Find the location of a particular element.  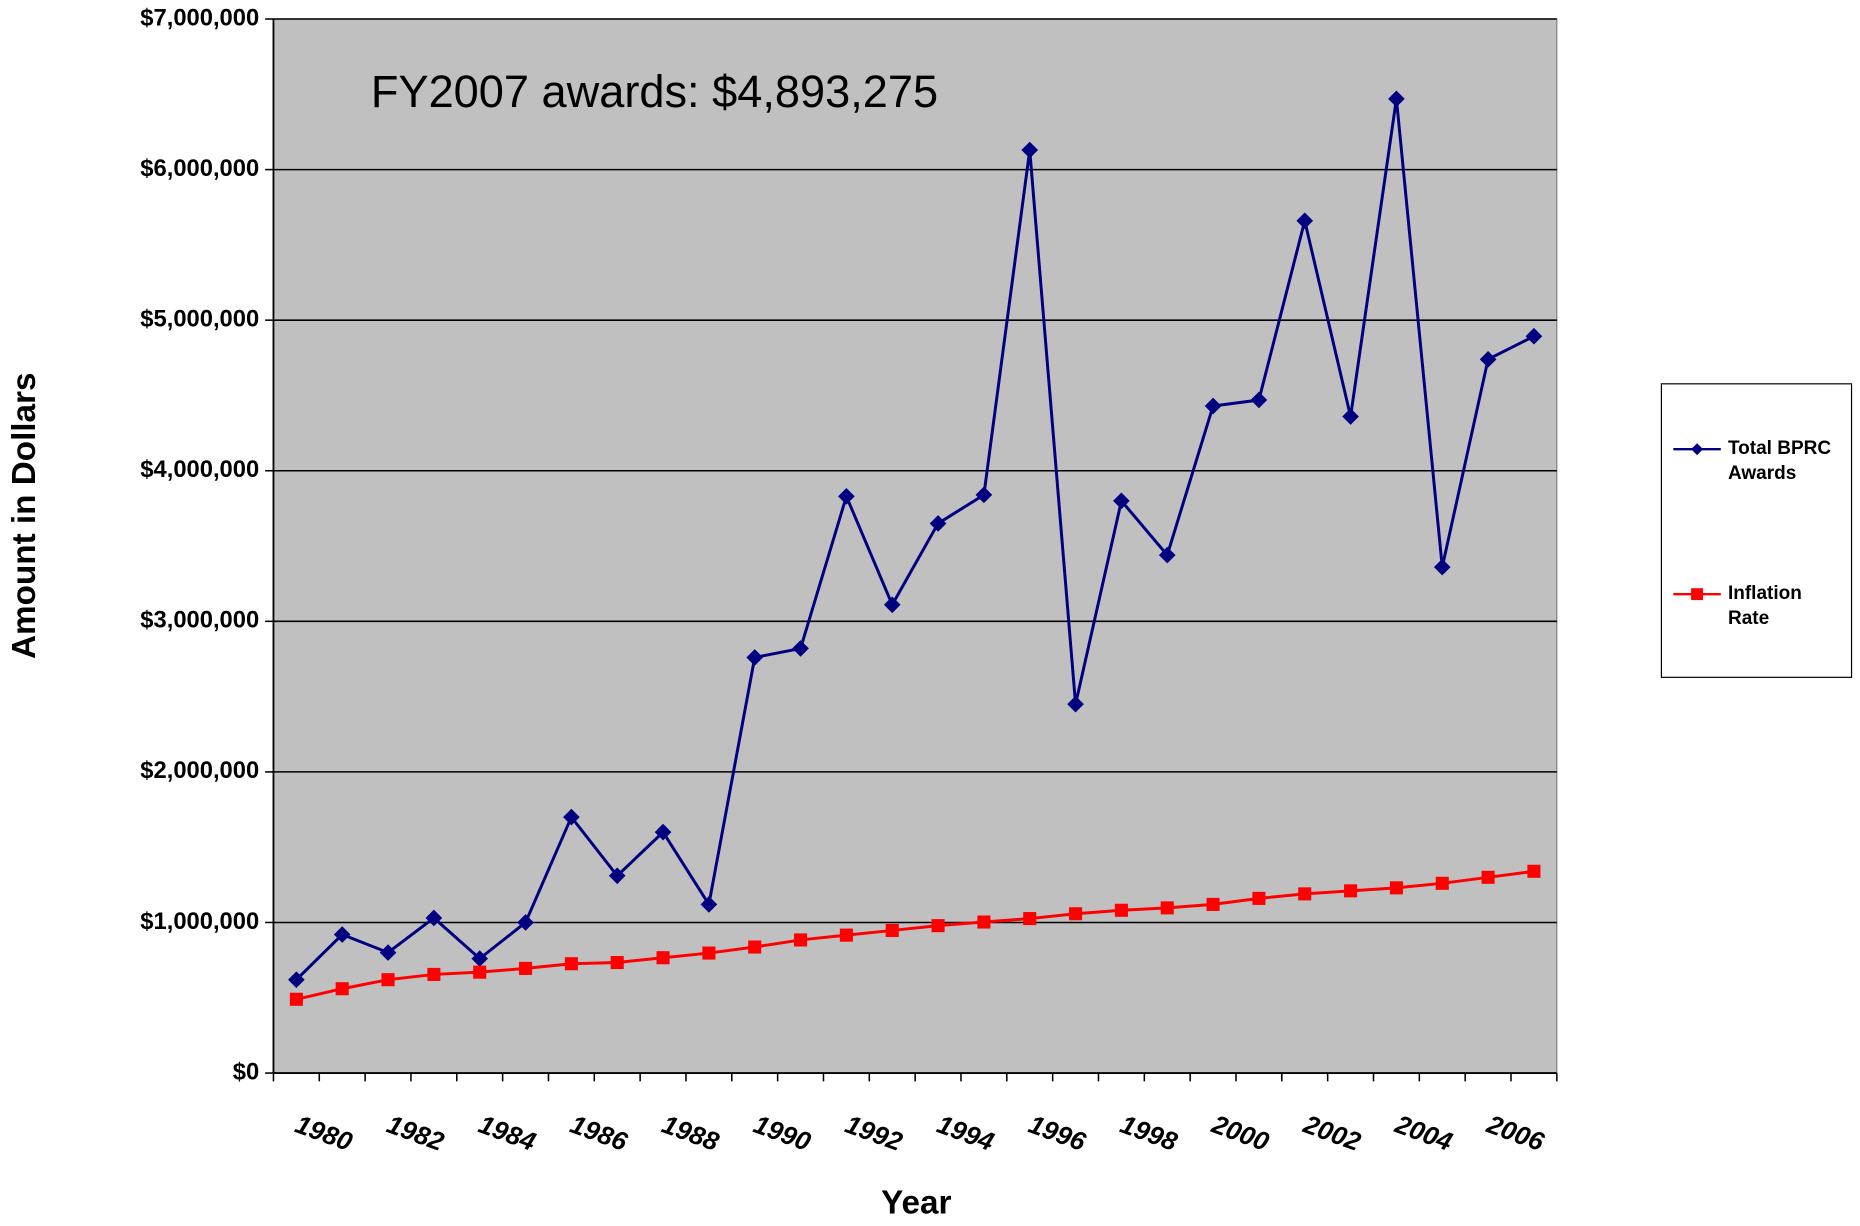

y-tick-label: $4,000,000 is located at coordinates (199, 469).